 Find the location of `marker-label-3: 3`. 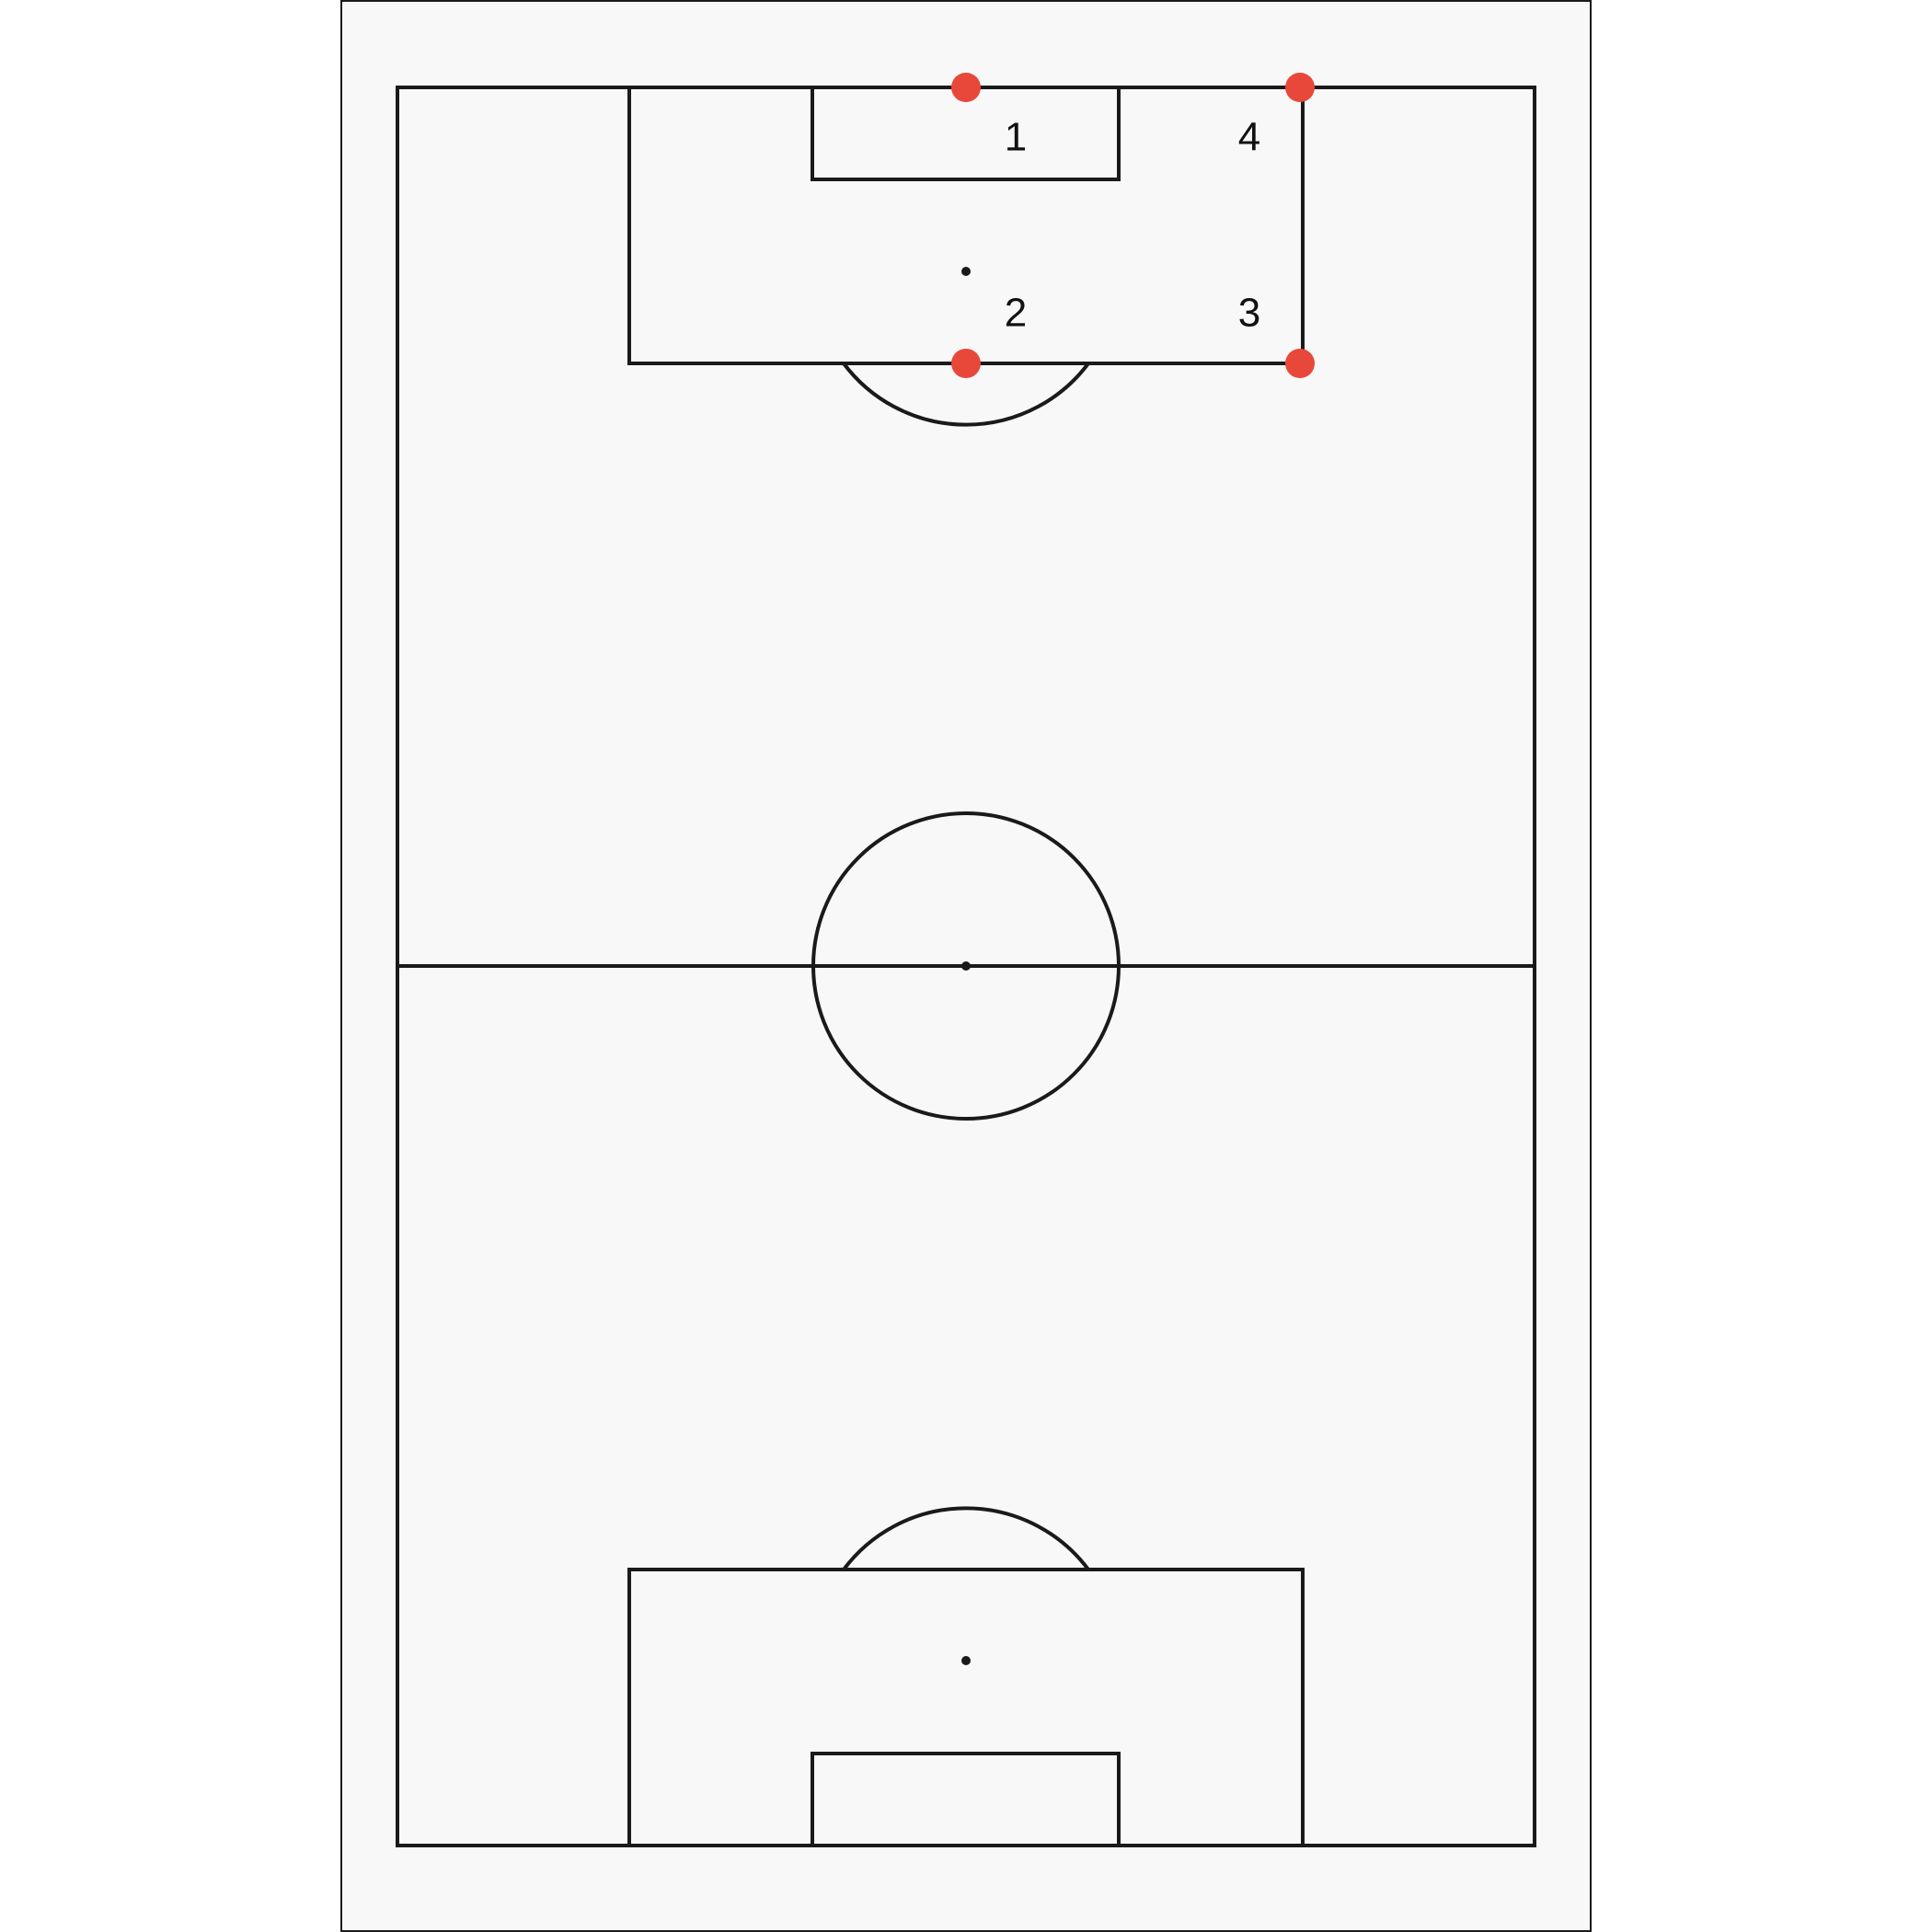

marker-label-3: 3 is located at coordinates (1249, 313).